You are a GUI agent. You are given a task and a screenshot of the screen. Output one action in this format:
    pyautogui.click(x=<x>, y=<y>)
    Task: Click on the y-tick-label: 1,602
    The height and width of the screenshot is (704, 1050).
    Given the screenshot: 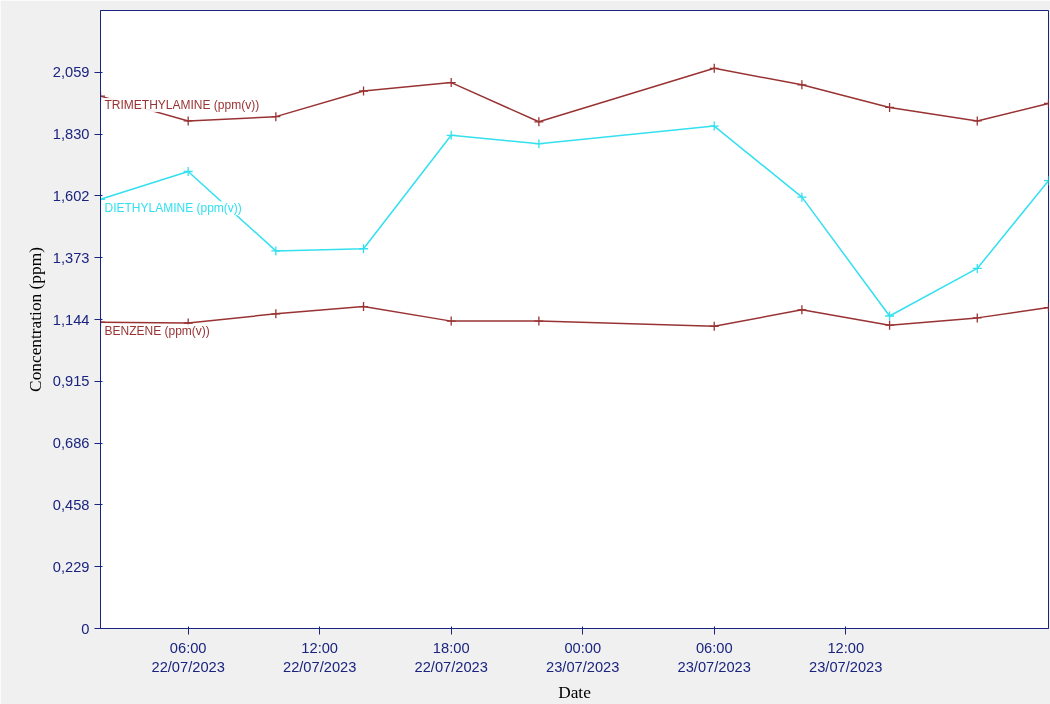 What is the action you would take?
    pyautogui.click(x=71, y=195)
    